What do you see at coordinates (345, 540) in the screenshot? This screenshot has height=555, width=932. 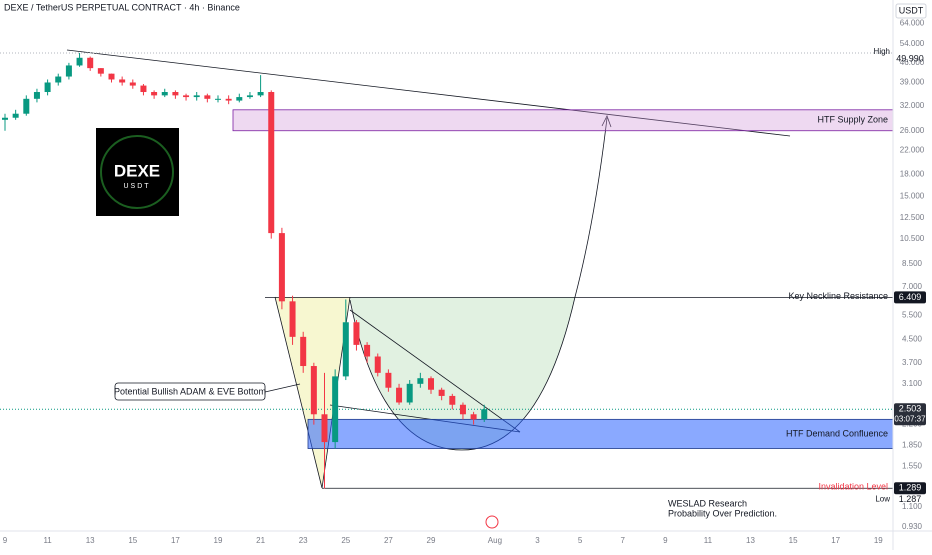 I see `x-tick-label: 25` at bounding box center [345, 540].